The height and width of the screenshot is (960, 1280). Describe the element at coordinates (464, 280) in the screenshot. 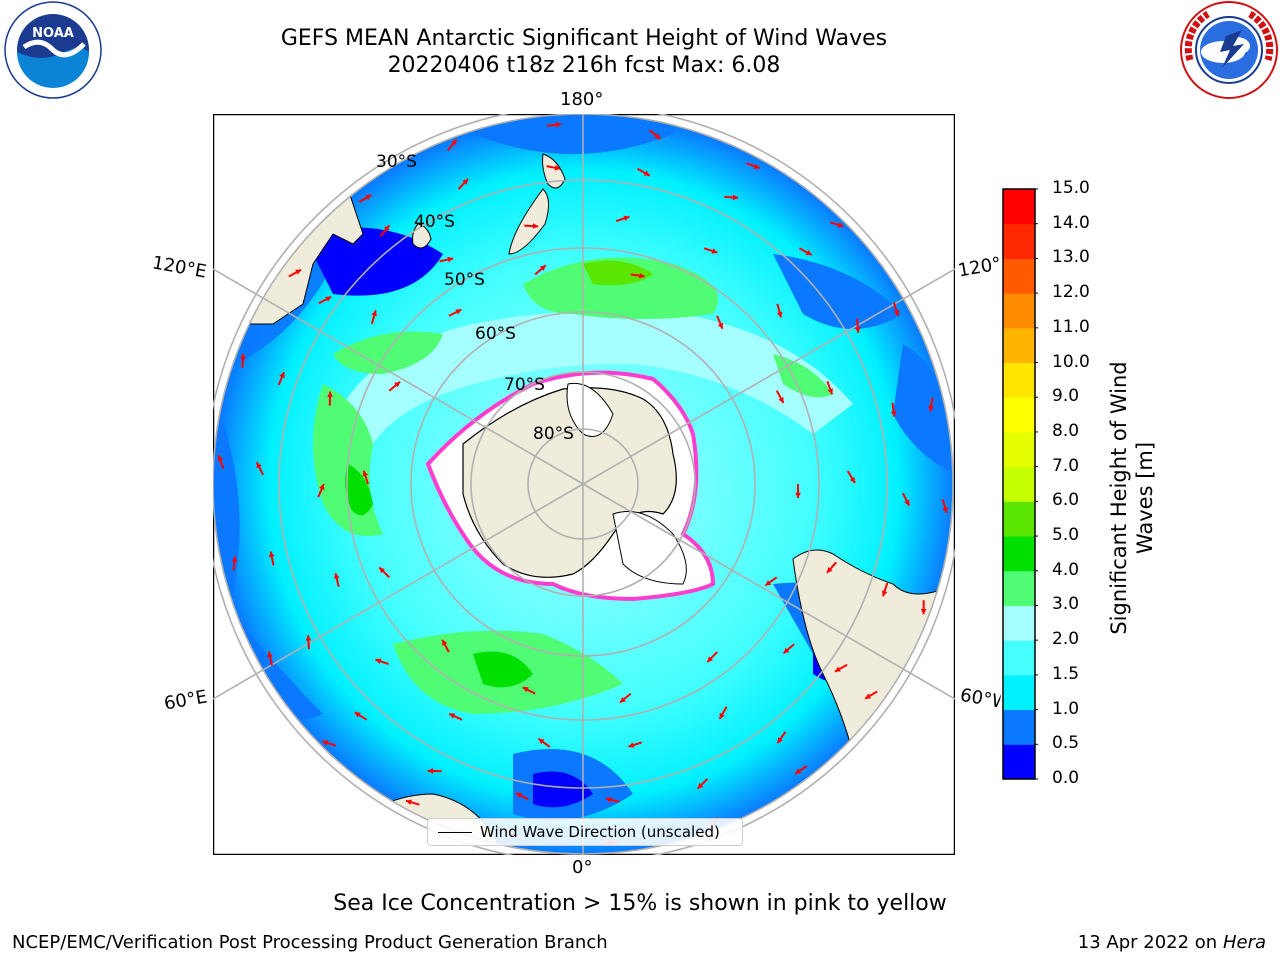

I see `lat-label-50s: 50°S` at that location.